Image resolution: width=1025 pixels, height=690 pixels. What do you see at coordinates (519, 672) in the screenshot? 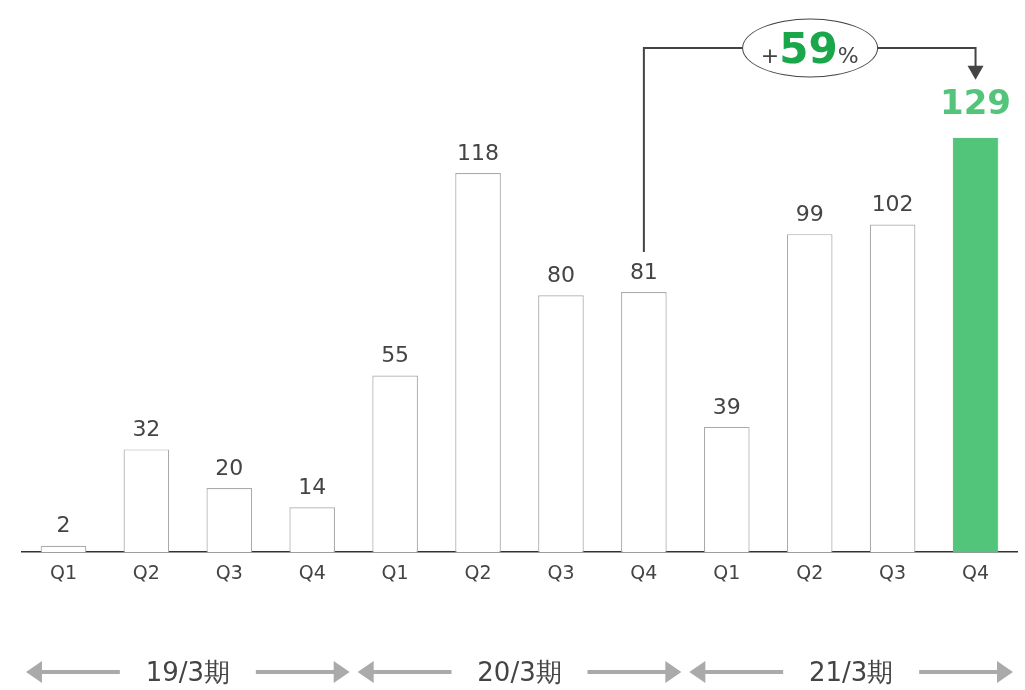
I see `text: 20/3期` at bounding box center [519, 672].